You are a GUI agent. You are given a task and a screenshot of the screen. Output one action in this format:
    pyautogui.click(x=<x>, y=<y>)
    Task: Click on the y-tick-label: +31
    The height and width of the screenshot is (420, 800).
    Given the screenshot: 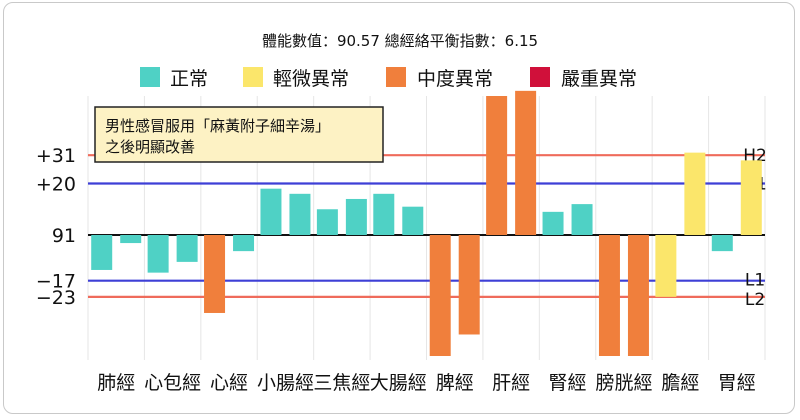 What is the action you would take?
    pyautogui.click(x=56, y=156)
    